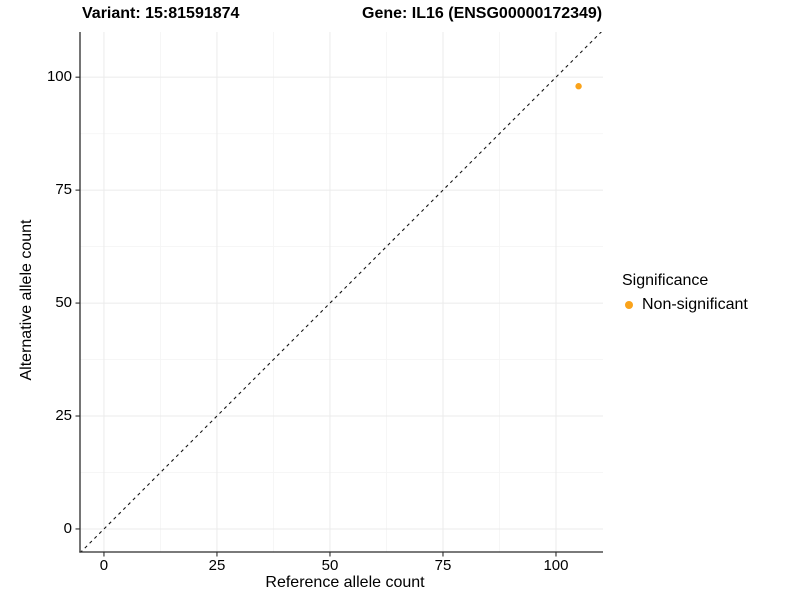 The image size is (800, 600). What do you see at coordinates (665, 280) in the screenshot?
I see `legend-title: Significance` at bounding box center [665, 280].